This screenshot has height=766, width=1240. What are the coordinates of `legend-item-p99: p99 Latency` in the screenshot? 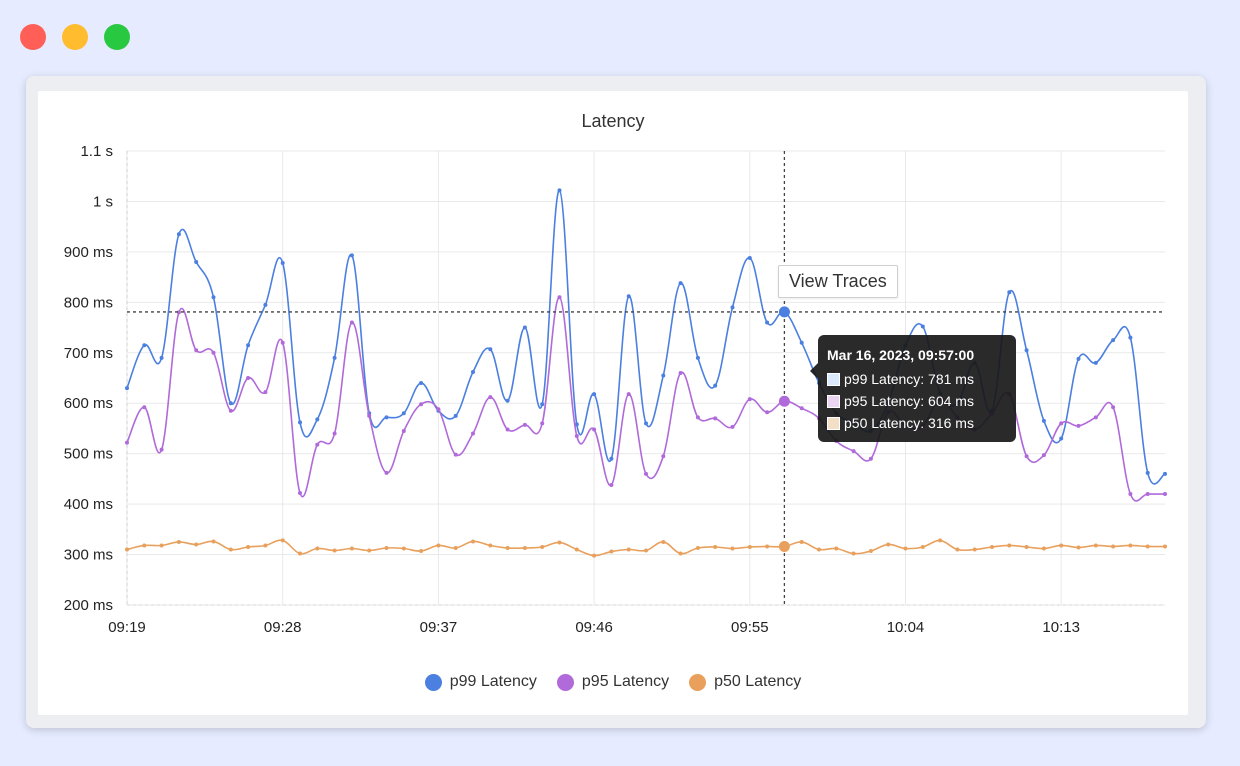 It's located at (480, 682).